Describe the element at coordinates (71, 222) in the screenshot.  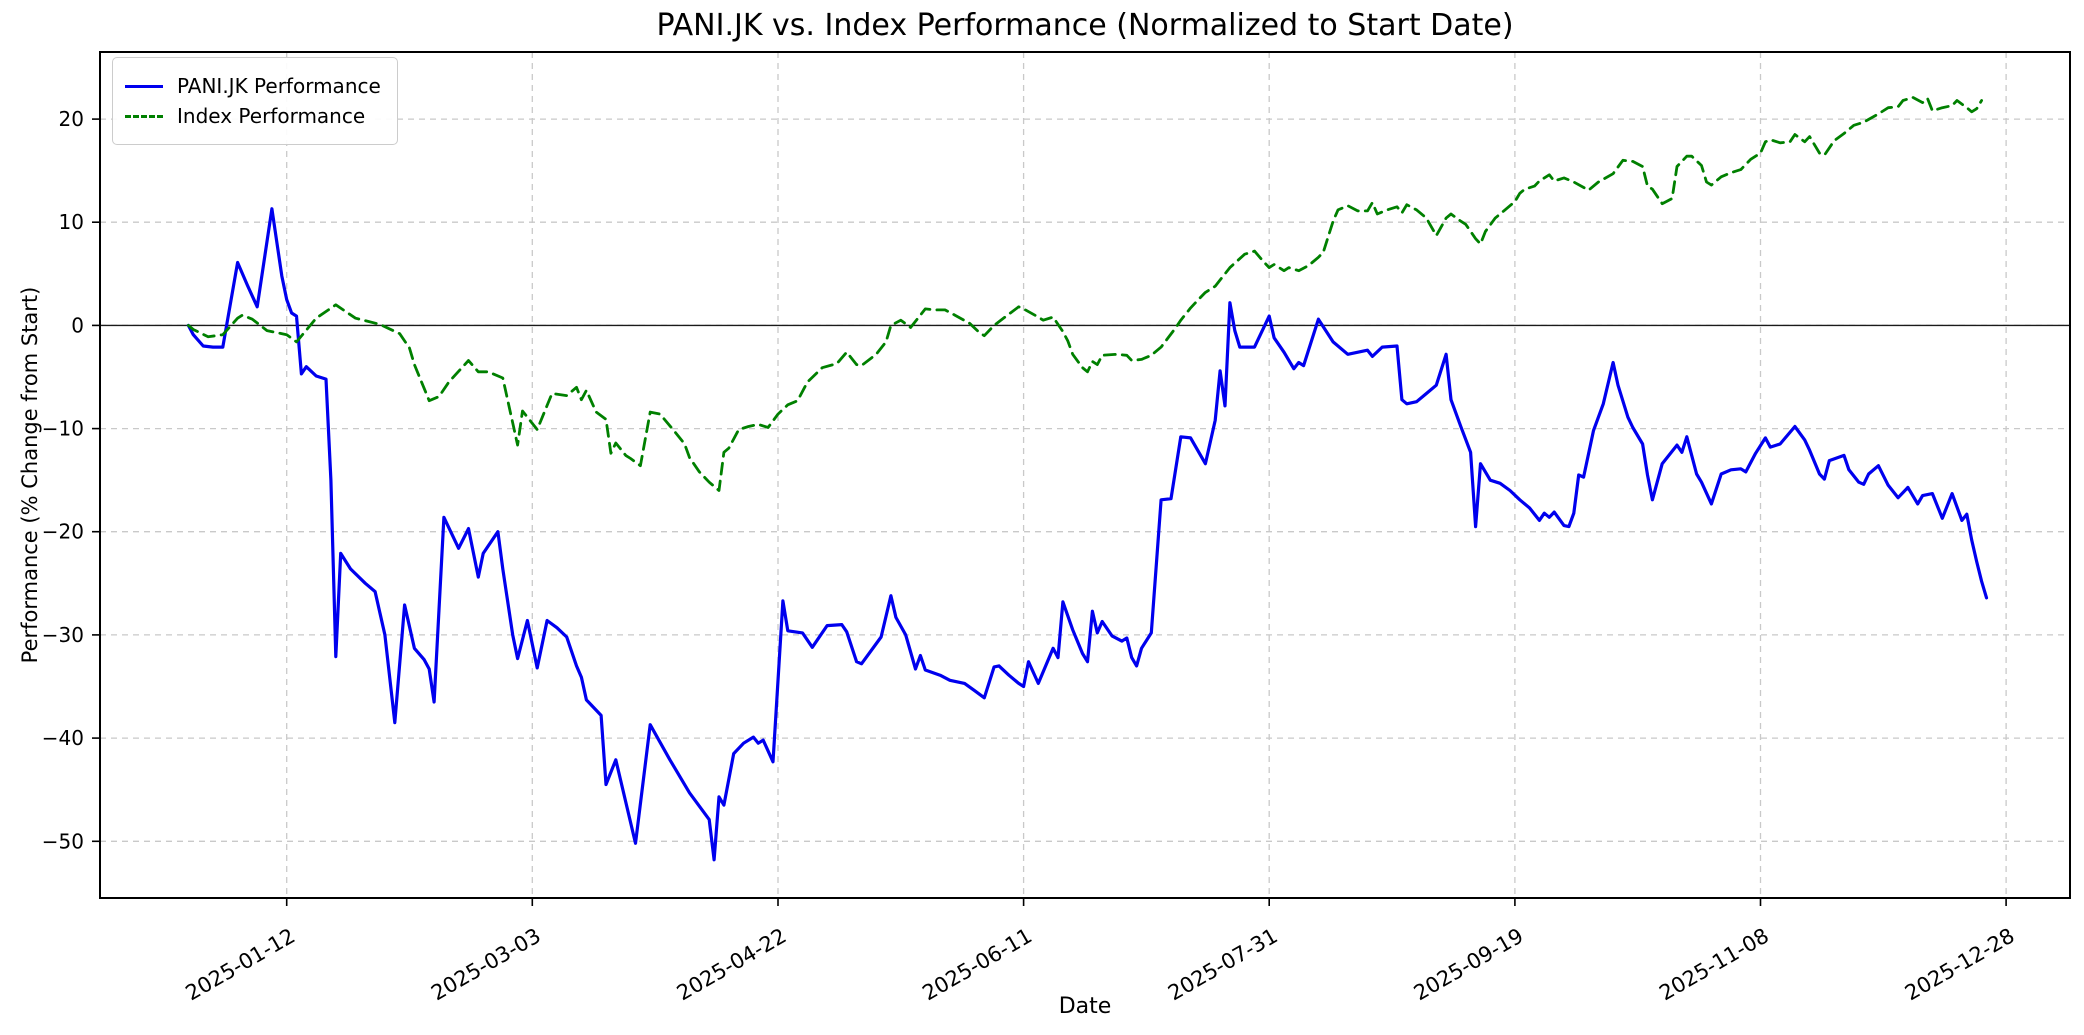
I see `y-tick-label: 10` at that location.